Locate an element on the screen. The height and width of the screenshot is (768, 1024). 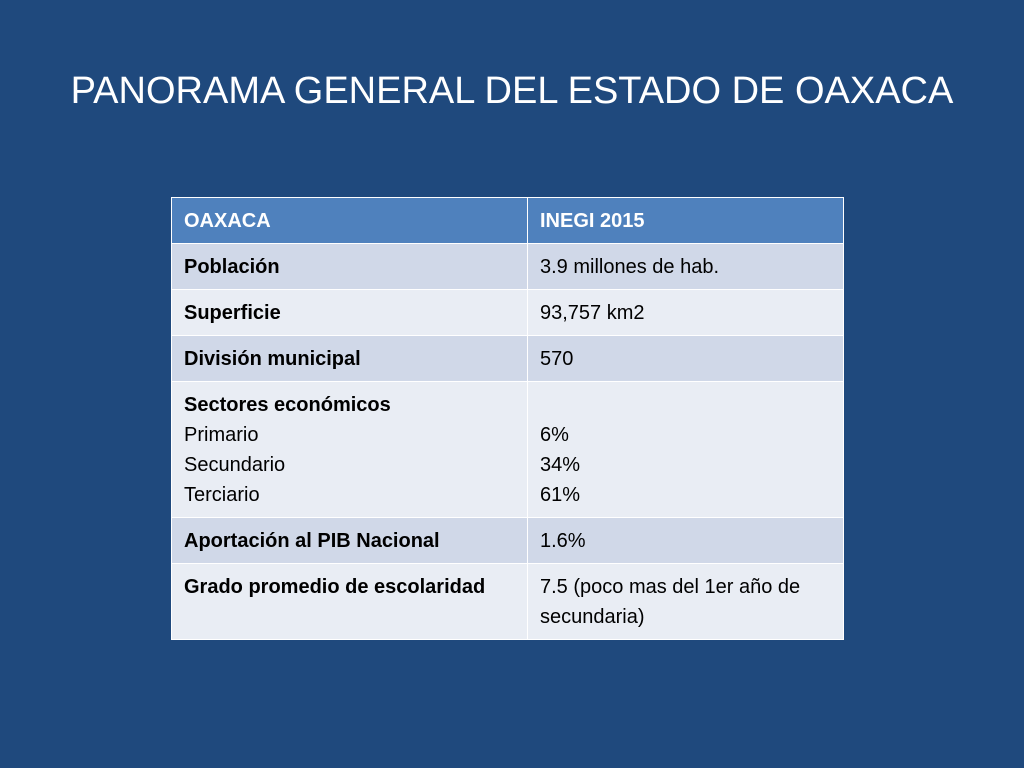
row-label-pib: Aportación al PIB Nacional is located at coordinates (349, 540).